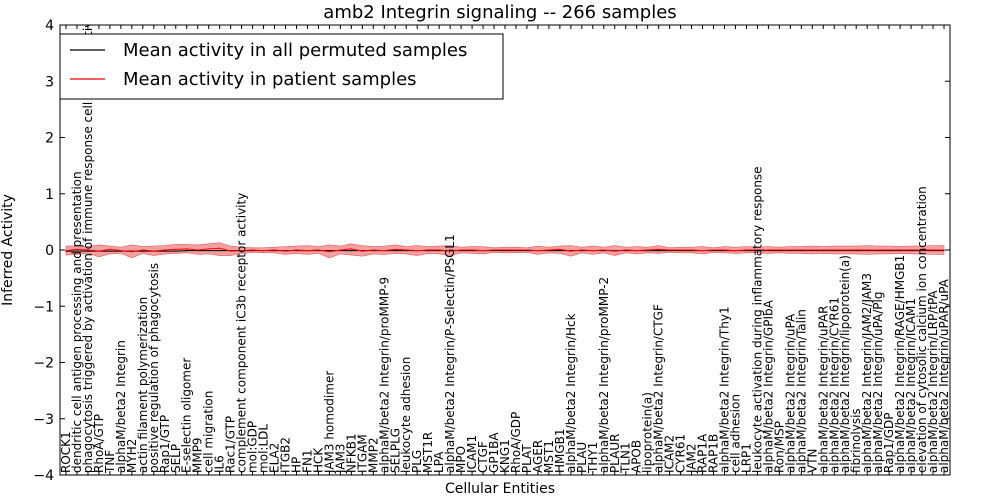 This screenshot has height=500, width=1000. Describe the element at coordinates (395, 450) in the screenshot. I see `category-label: SELPLG` at that location.